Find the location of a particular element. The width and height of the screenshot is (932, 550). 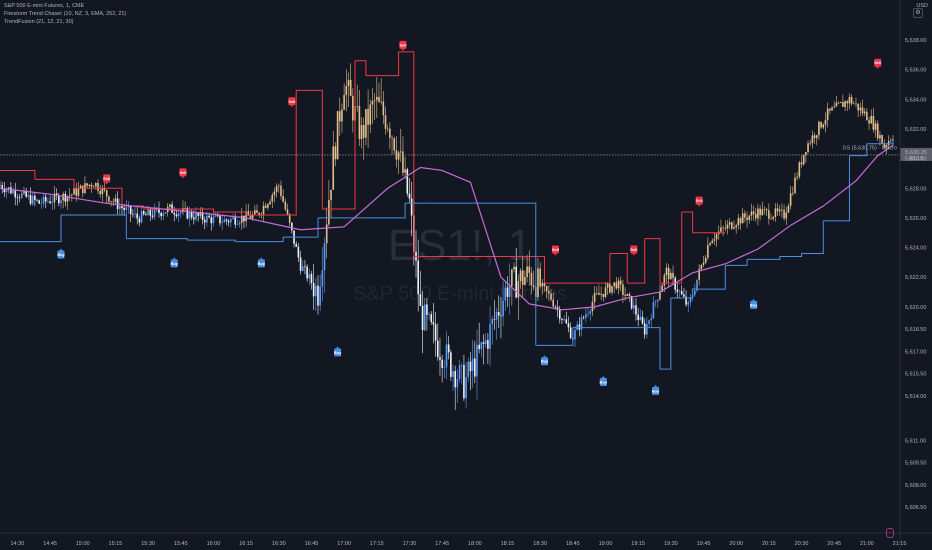

x-tick-label: 17:00 is located at coordinates (344, 544).